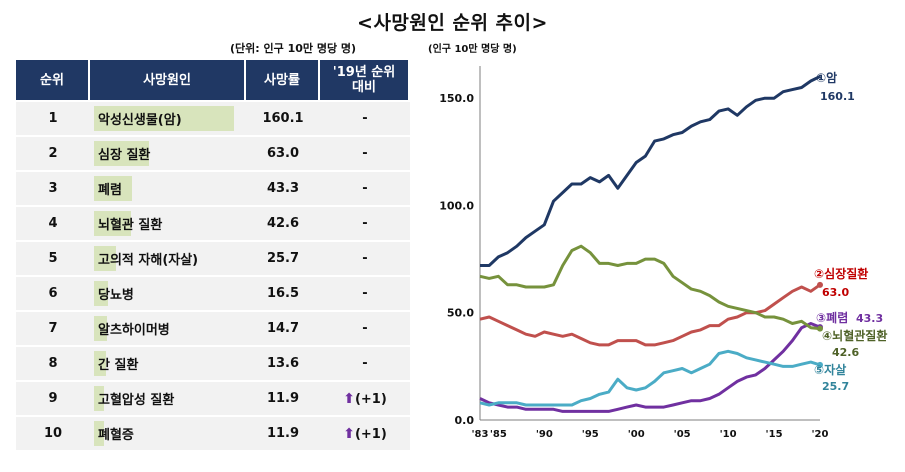 This screenshot has width=905, height=472. What do you see at coordinates (837, 96) in the screenshot?
I see `series-value-label: 160.1` at bounding box center [837, 96].